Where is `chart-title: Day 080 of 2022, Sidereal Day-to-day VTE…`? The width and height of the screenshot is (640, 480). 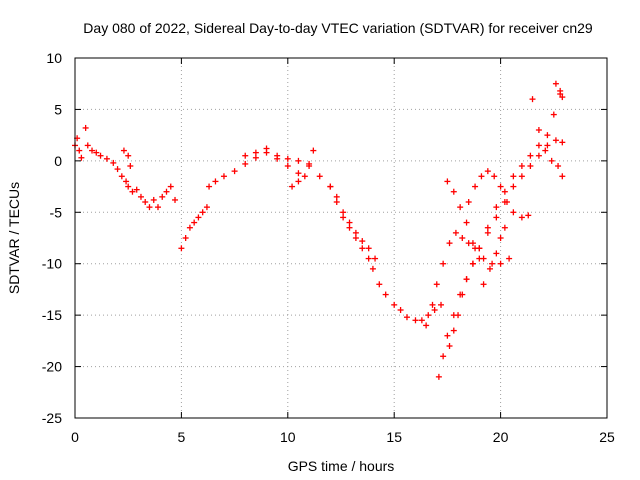
chart-title: Day 080 of 2022, Sidereal Day-to-day VTE… is located at coordinates (338, 28).